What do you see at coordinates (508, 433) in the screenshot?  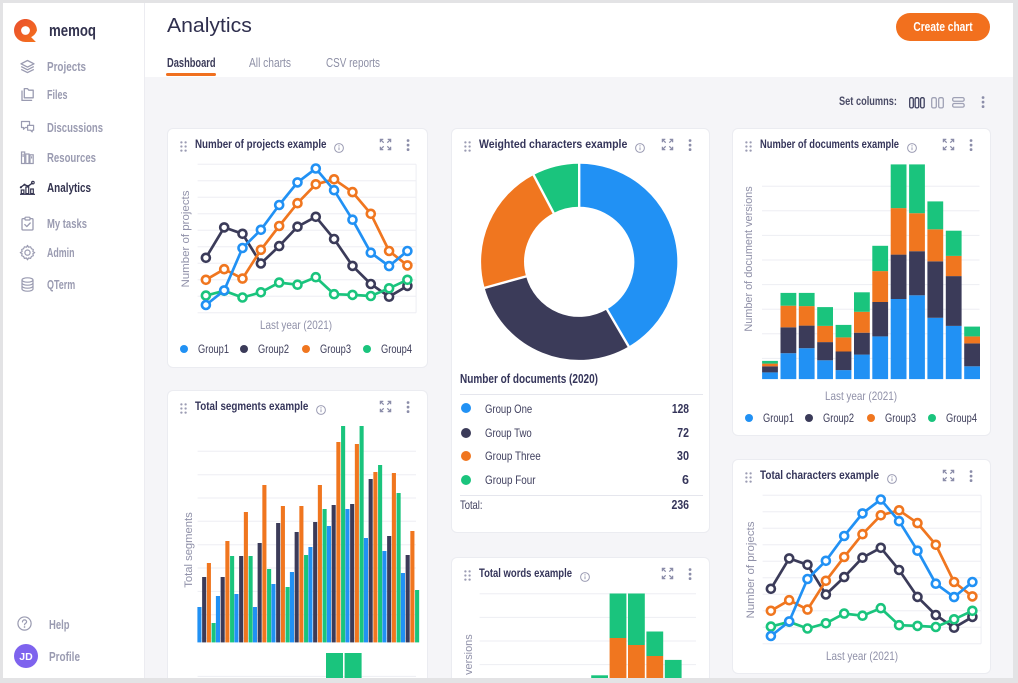 I see `svg-text: Group Two` at bounding box center [508, 433].